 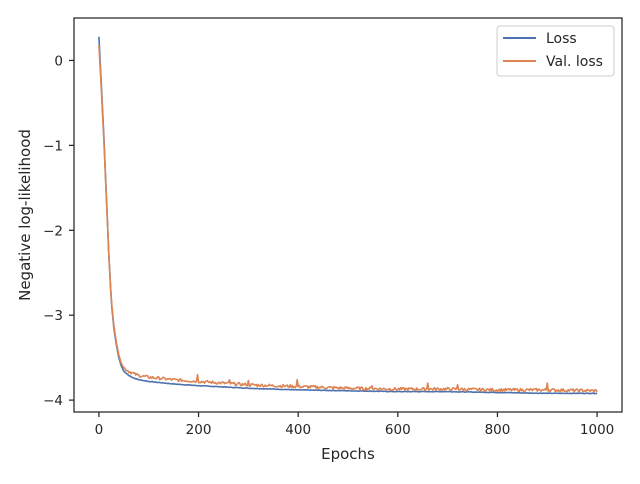 I want to click on x-axis-label: Epochs, so click(x=348, y=454).